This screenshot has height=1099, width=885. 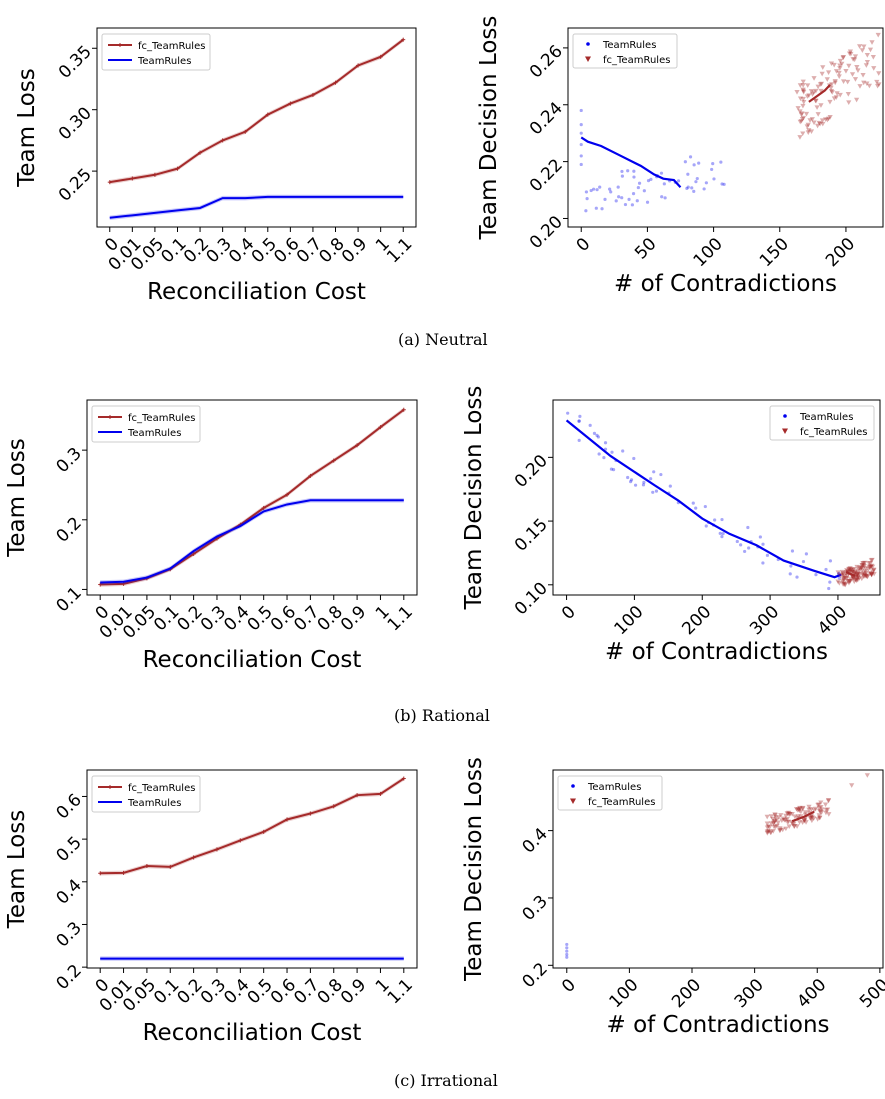 What do you see at coordinates (631, 162) in the screenshot?
I see `fit-line` at bounding box center [631, 162].